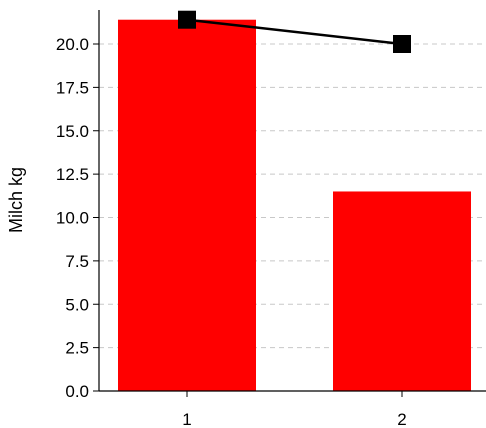 Image resolution: width=486 pixels, height=428 pixels. I want to click on series-line, so click(294, 32).